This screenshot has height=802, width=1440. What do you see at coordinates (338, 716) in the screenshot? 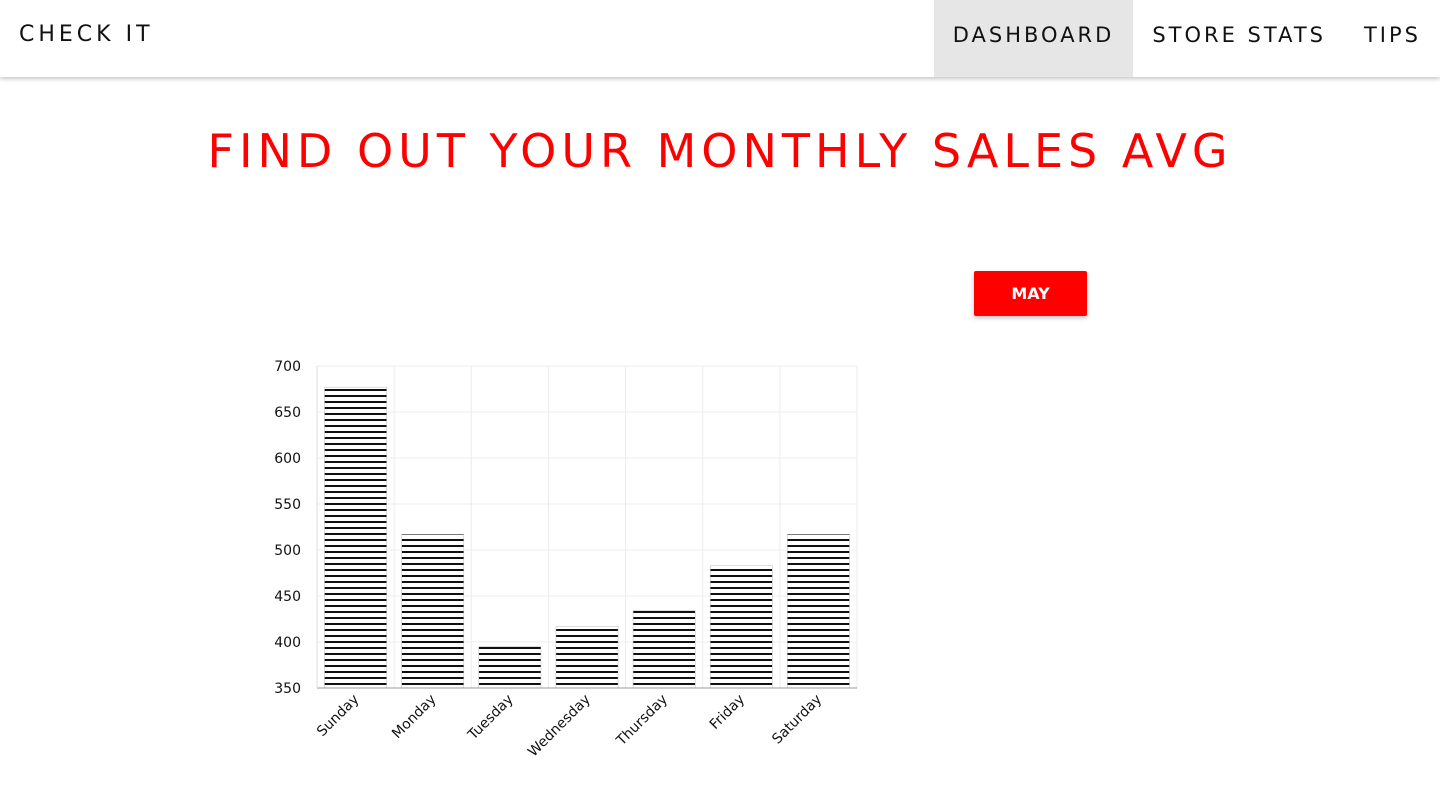
I see `x-tick-label: Sunday` at bounding box center [338, 716].